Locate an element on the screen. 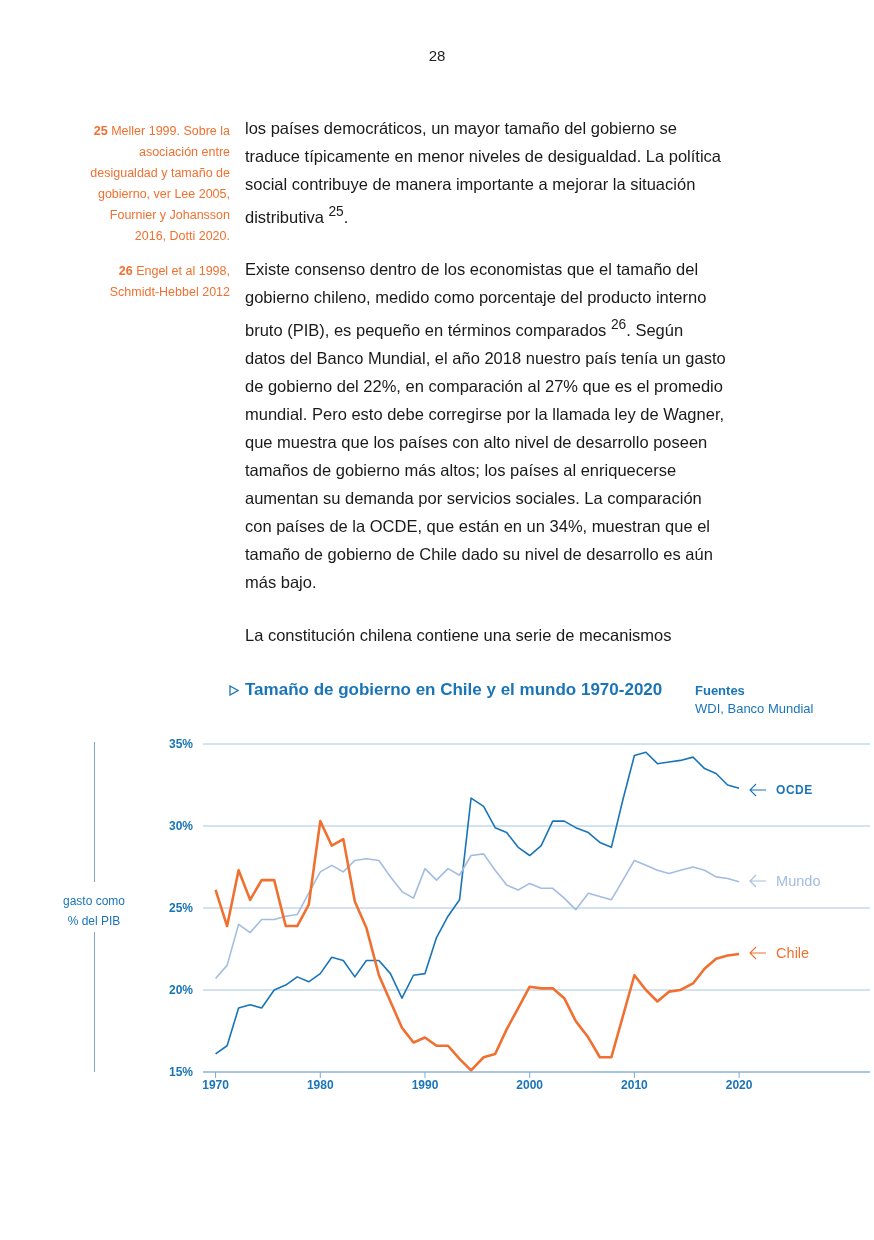 The width and height of the screenshot is (874, 1240). x-tick-label: 2010 is located at coordinates (635, 1084).